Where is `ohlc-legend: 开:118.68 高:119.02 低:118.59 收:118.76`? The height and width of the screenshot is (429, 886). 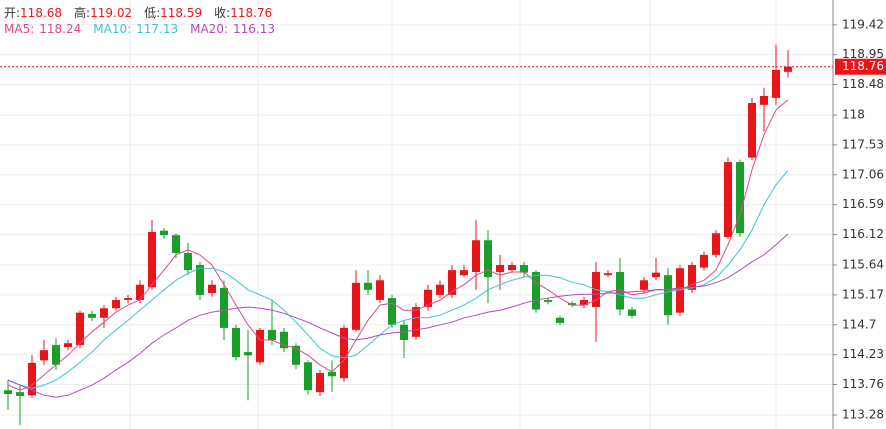
ohlc-legend: 开:118.68 高:119.02 低:118.59 收:118.76 is located at coordinates (144, 12).